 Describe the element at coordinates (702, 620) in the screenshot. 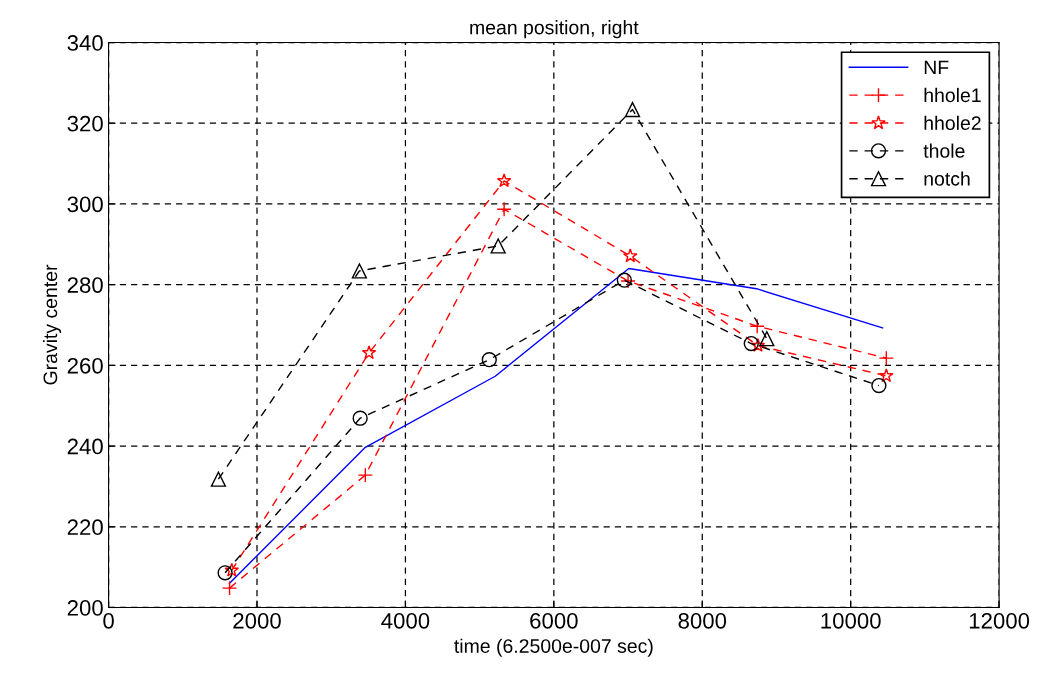

I see `x-tick-label: 8000` at that location.